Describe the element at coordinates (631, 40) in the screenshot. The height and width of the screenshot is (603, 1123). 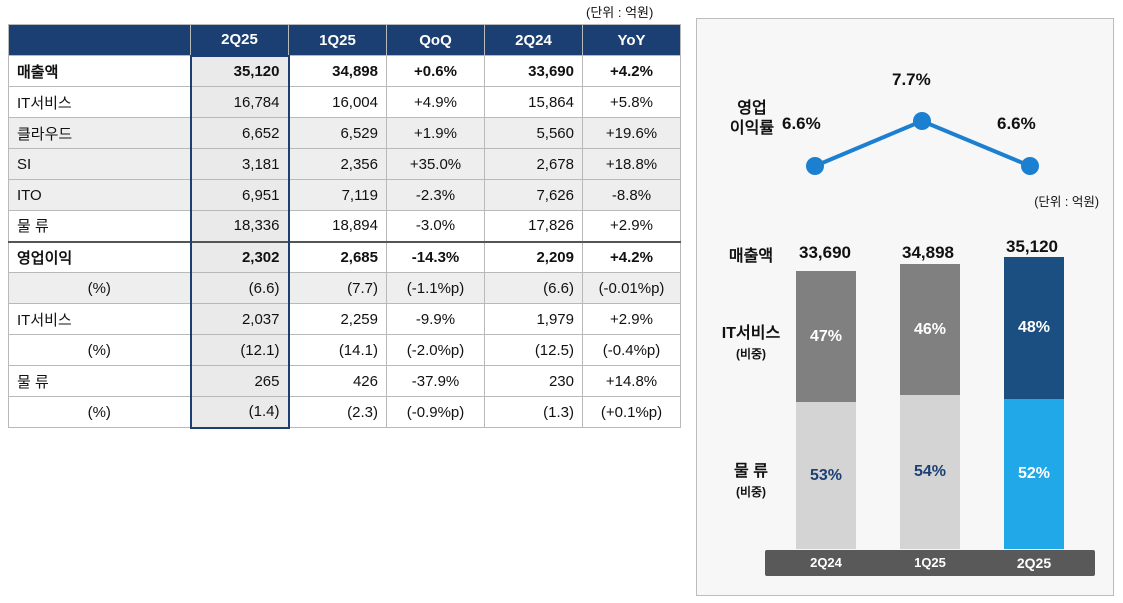
I see `th-yoy: YoY` at that location.